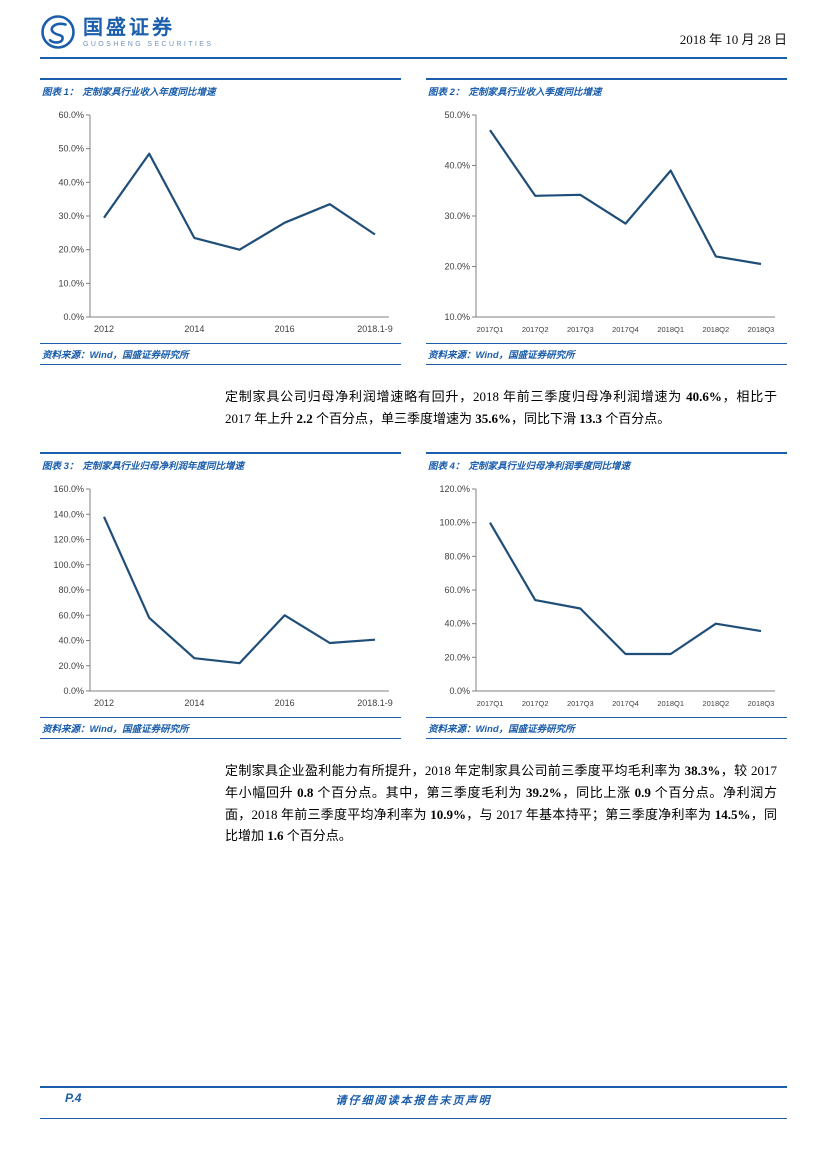 The height and width of the screenshot is (1170, 827). What do you see at coordinates (60, 92) in the screenshot?
I see `figure-1-label: 图表 1：` at bounding box center [60, 92].